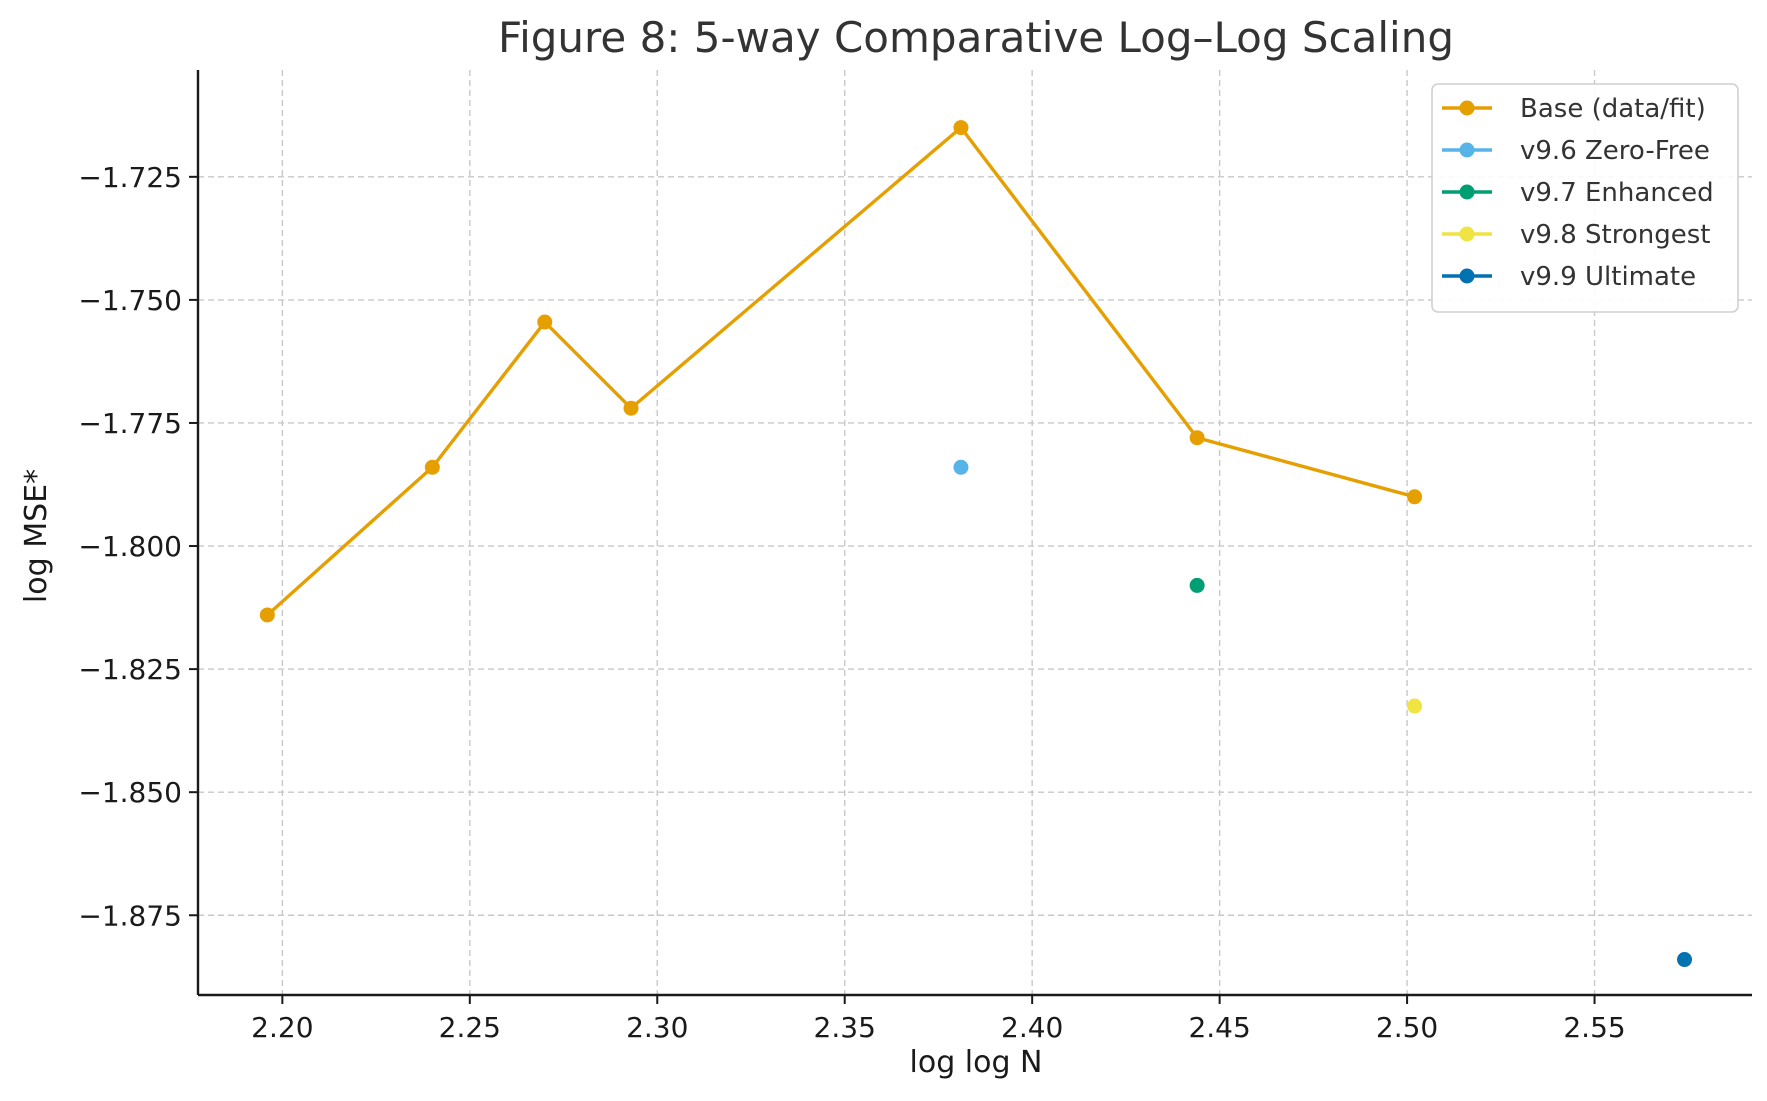 This screenshot has width=1767, height=1101. Describe the element at coordinates (976, 1062) in the screenshot. I see `x-axis-label: log log N` at that location.